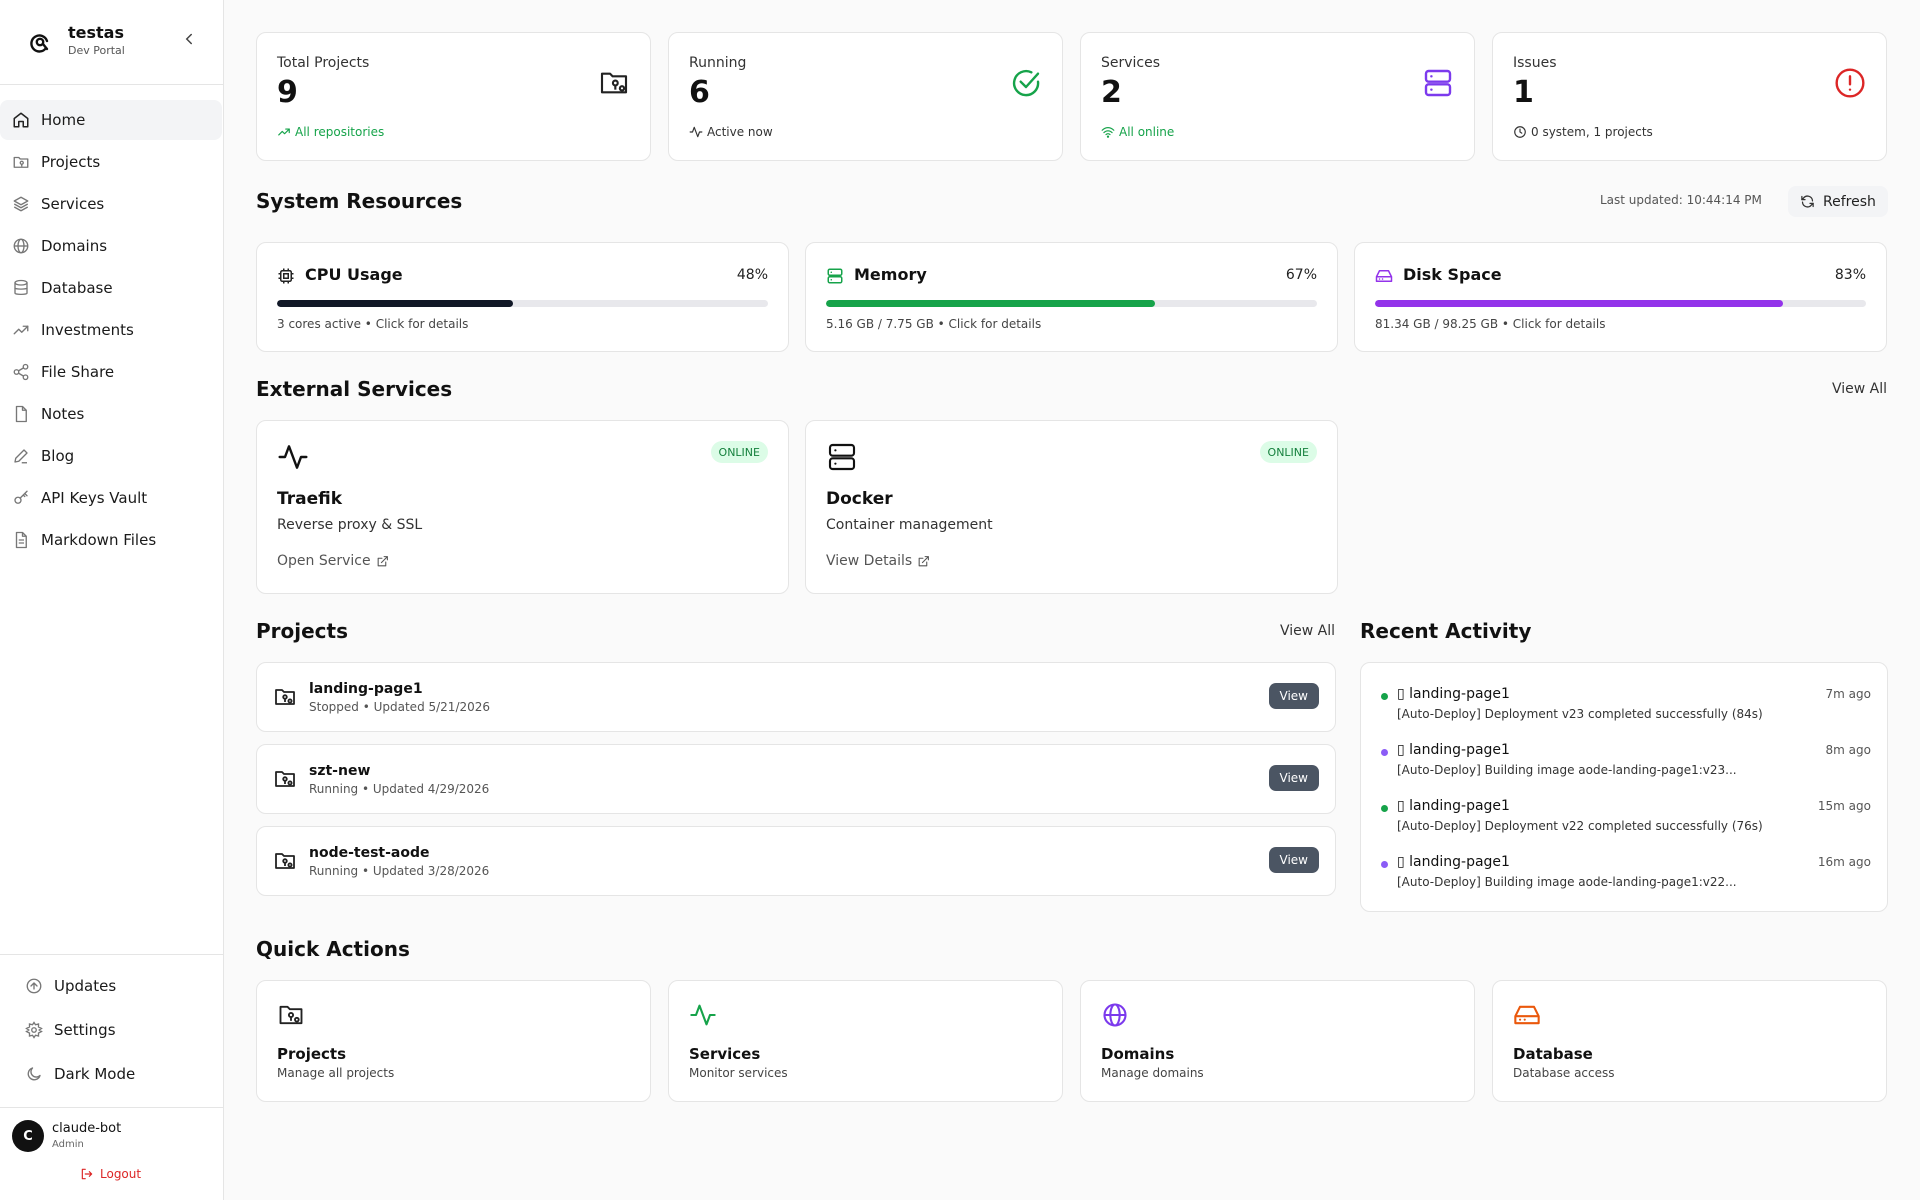 This screenshot has width=1920, height=1200. I want to click on sidebar-item-label: API Keys Vault, so click(94, 498).